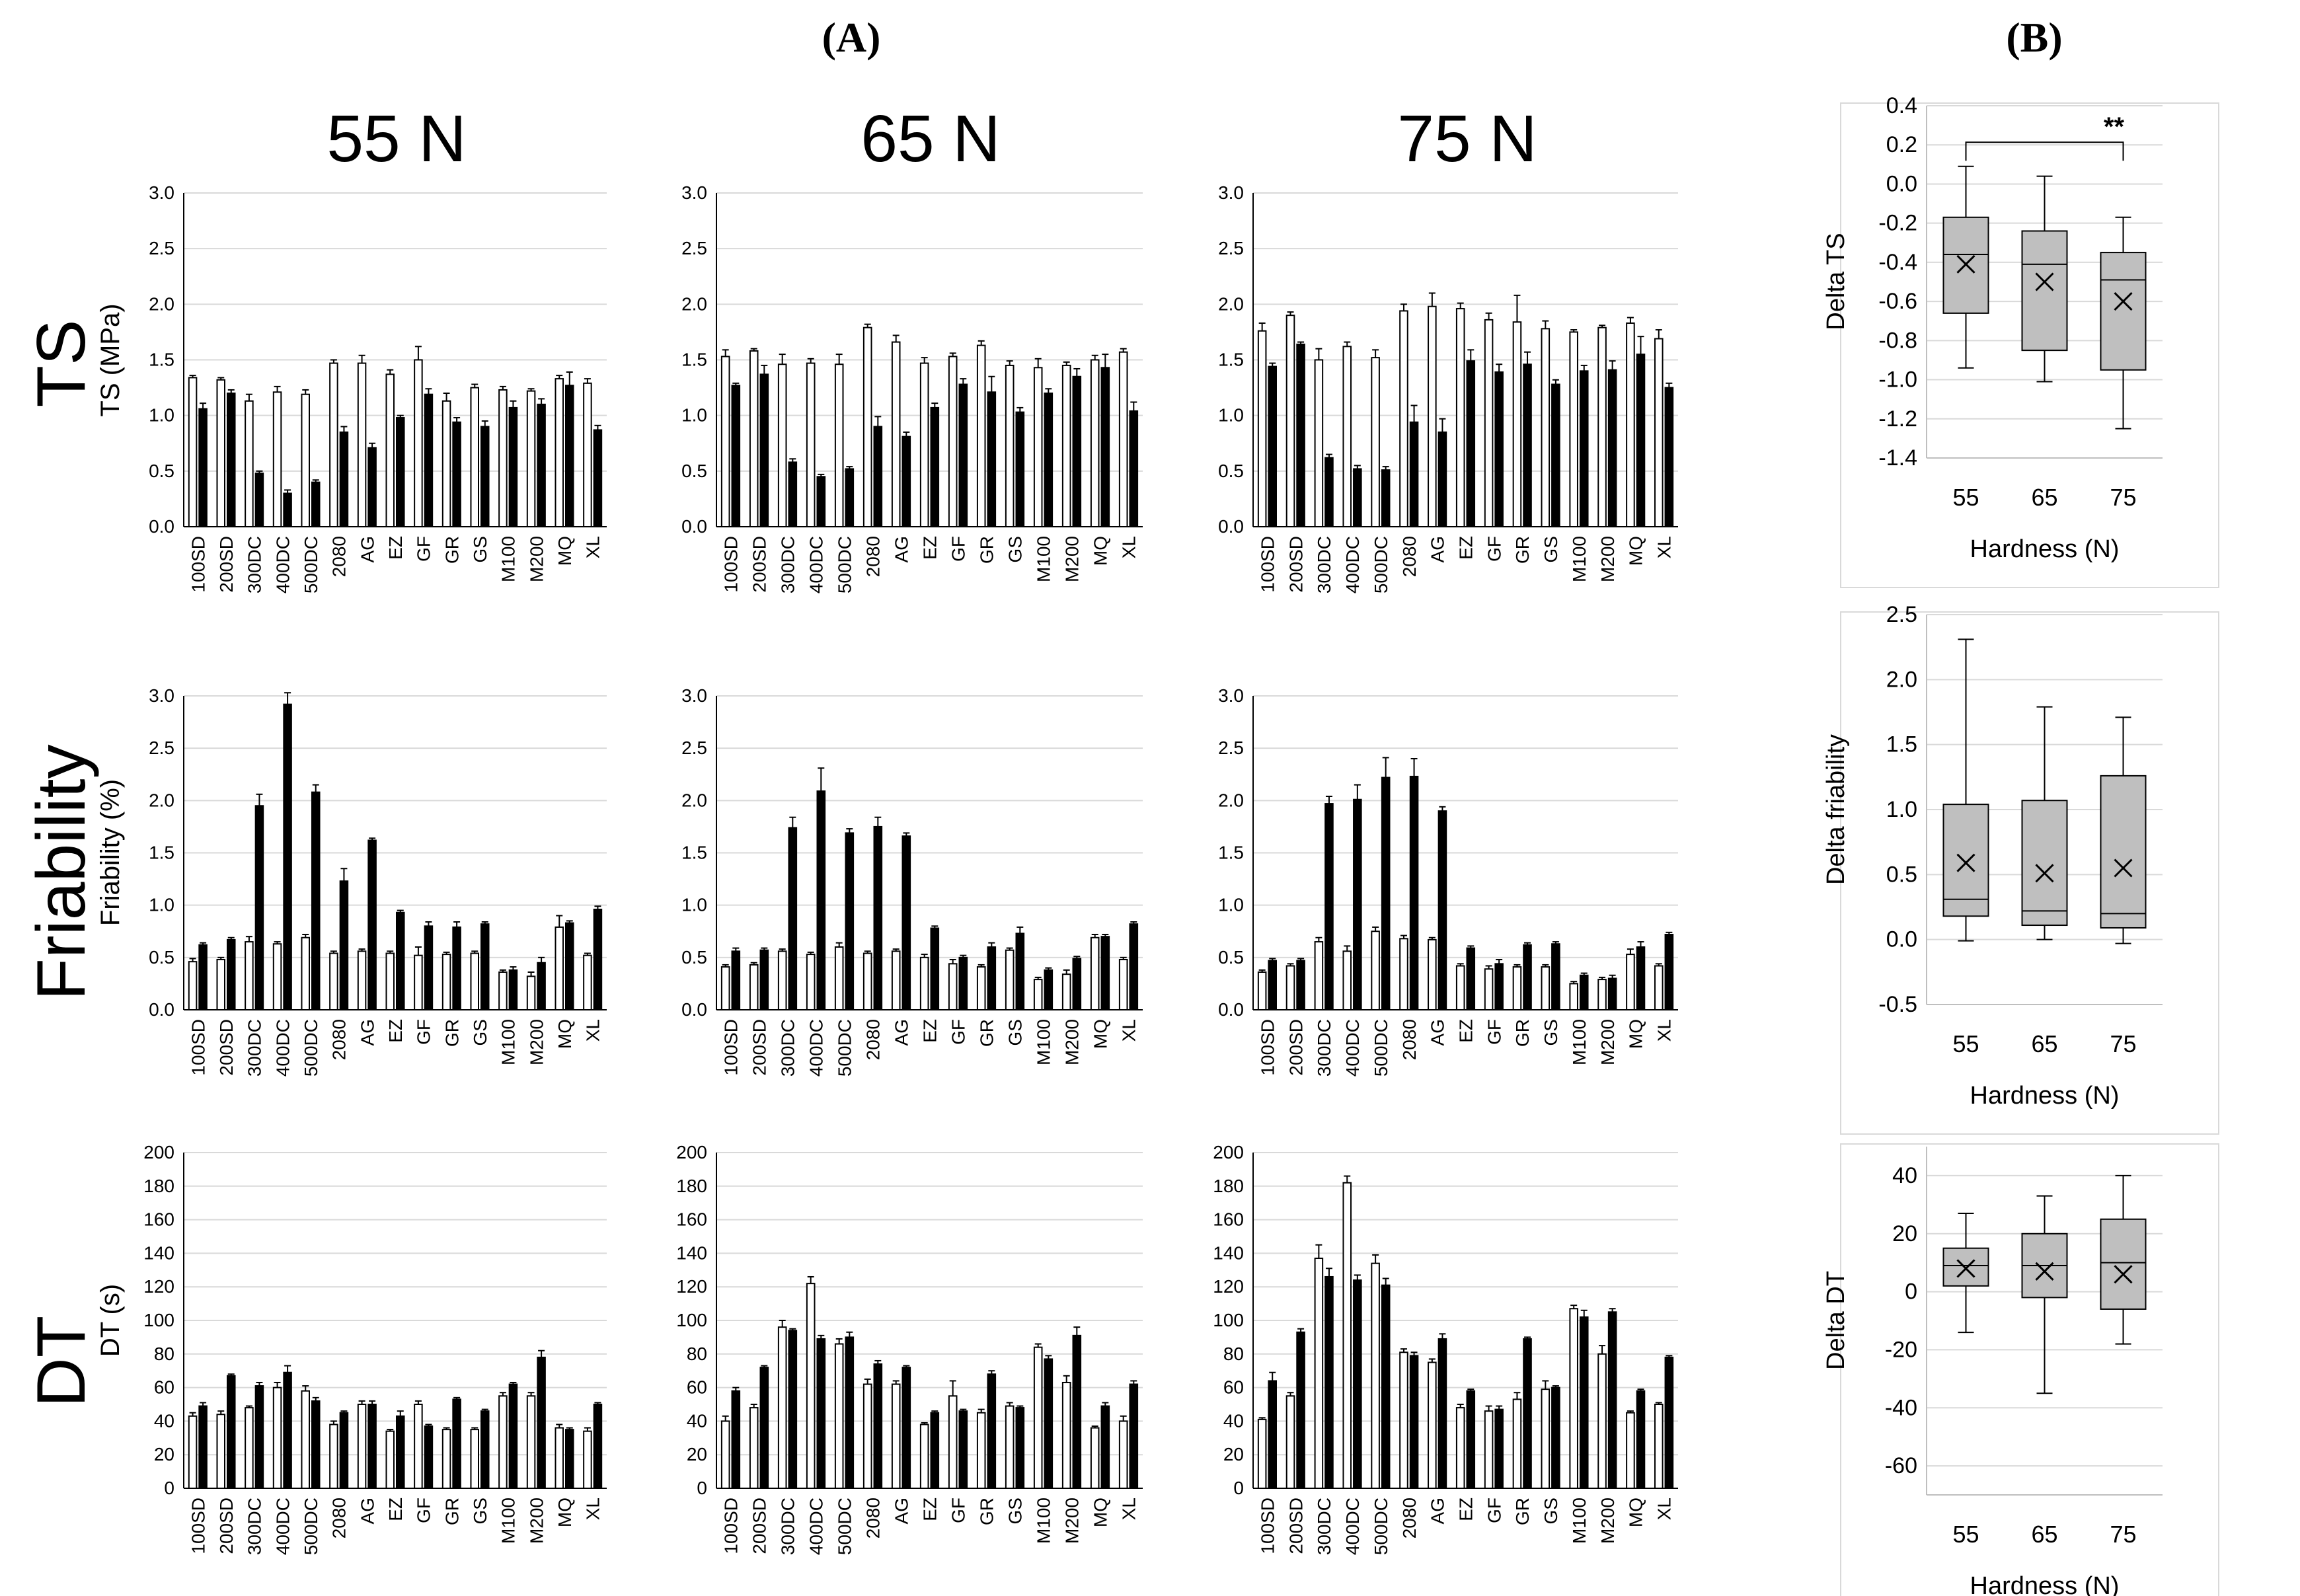 The height and width of the screenshot is (1596, 2300). I want to click on x-tick-label: GF, so click(958, 1510).